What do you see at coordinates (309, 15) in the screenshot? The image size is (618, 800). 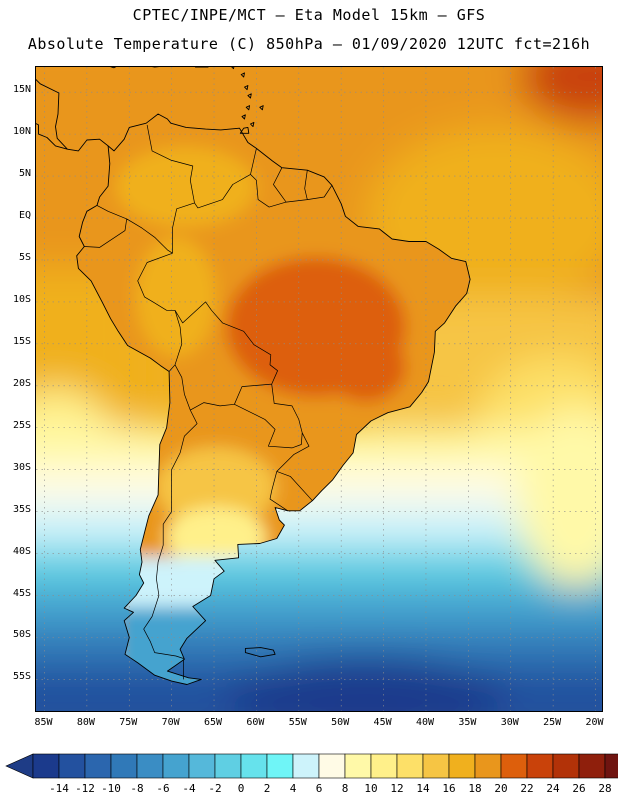 I see `map-title-line1: CPTEC/INPE/MCT – Eta Model 15km – GFS` at bounding box center [309, 15].